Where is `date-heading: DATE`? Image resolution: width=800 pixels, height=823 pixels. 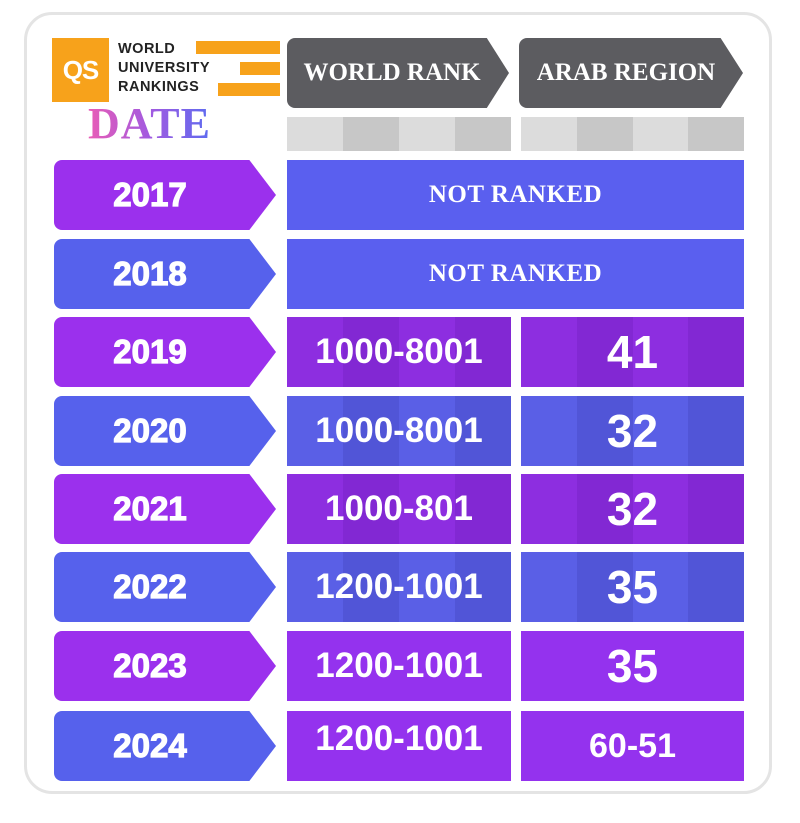 date-heading: DATE is located at coordinates (149, 123).